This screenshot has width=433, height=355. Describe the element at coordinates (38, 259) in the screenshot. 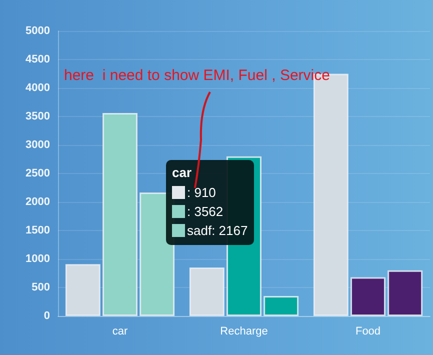

I see `y-tick-label: 1000` at that location.